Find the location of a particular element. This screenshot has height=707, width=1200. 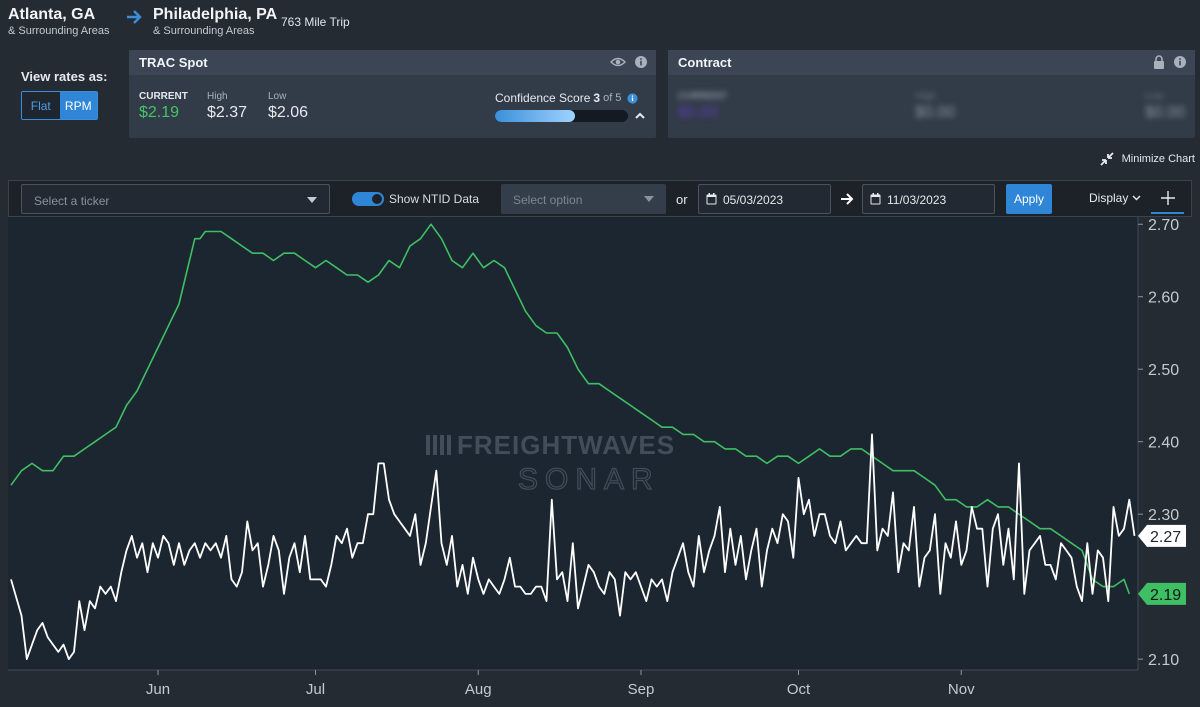

ticker-placeholder: Select a ticker is located at coordinates (72, 201).